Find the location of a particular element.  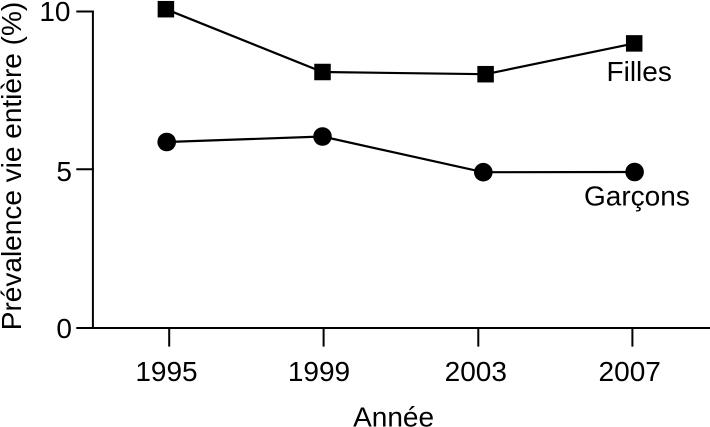

svg-text: 10 is located at coordinates (54, 13).